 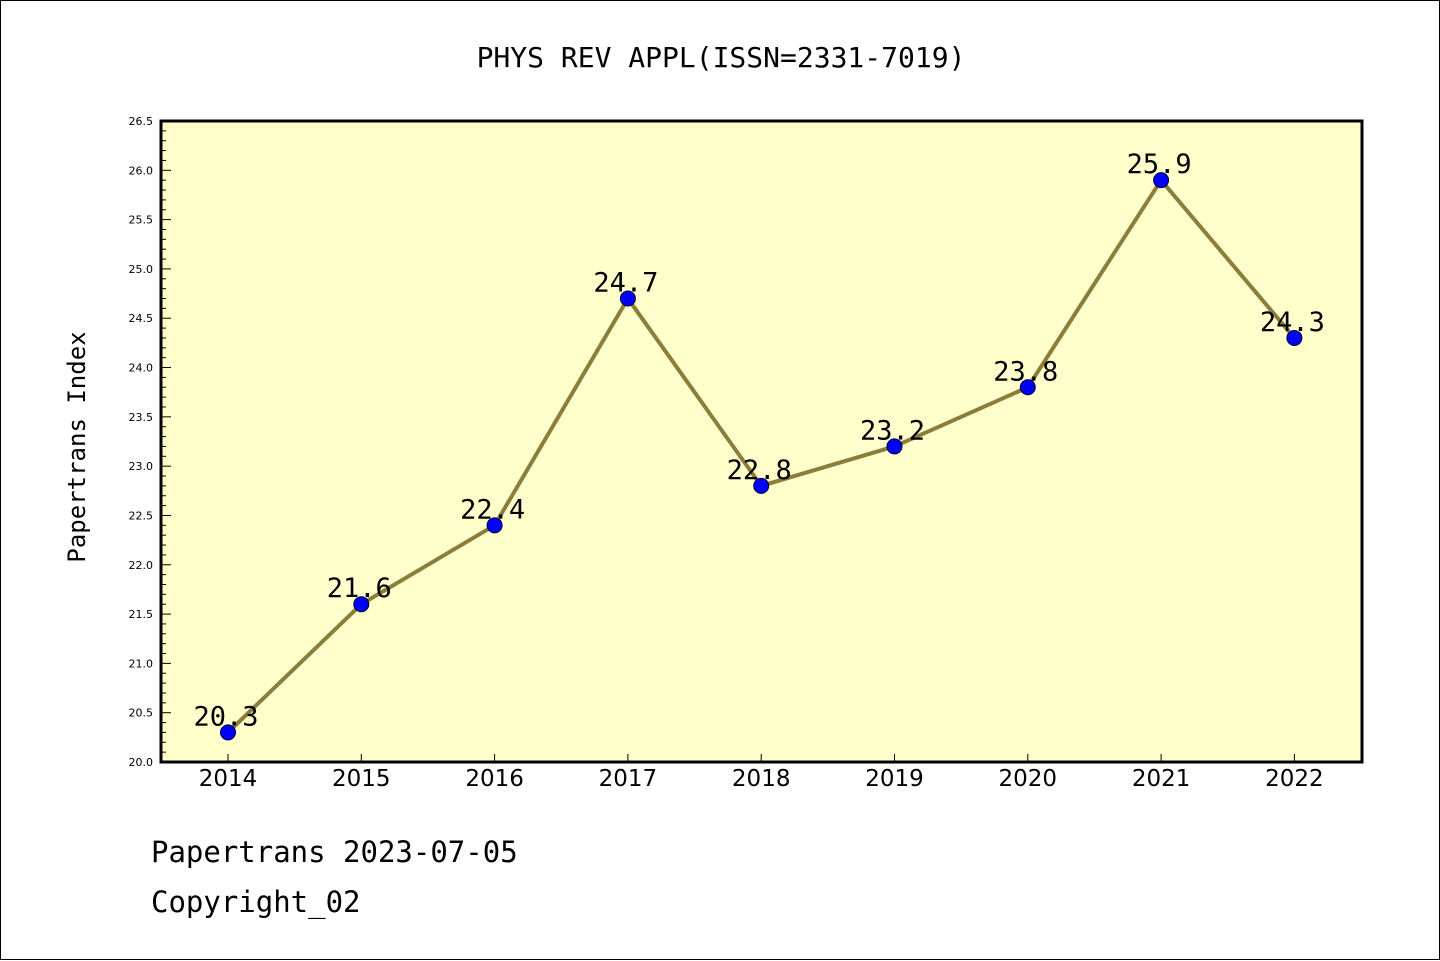 What do you see at coordinates (141, 614) in the screenshot?
I see `y-tick-label: 21.5` at bounding box center [141, 614].